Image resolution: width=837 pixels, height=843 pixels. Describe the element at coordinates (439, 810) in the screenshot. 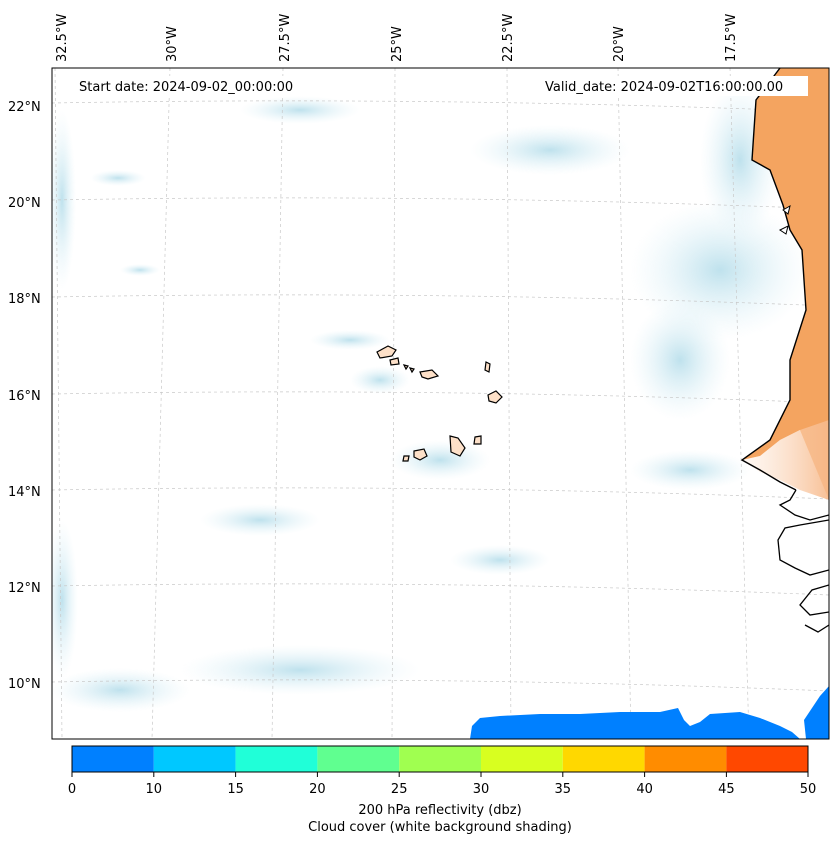

I see `colorbar-title: 200 hPa reflectivity (dbz)` at that location.